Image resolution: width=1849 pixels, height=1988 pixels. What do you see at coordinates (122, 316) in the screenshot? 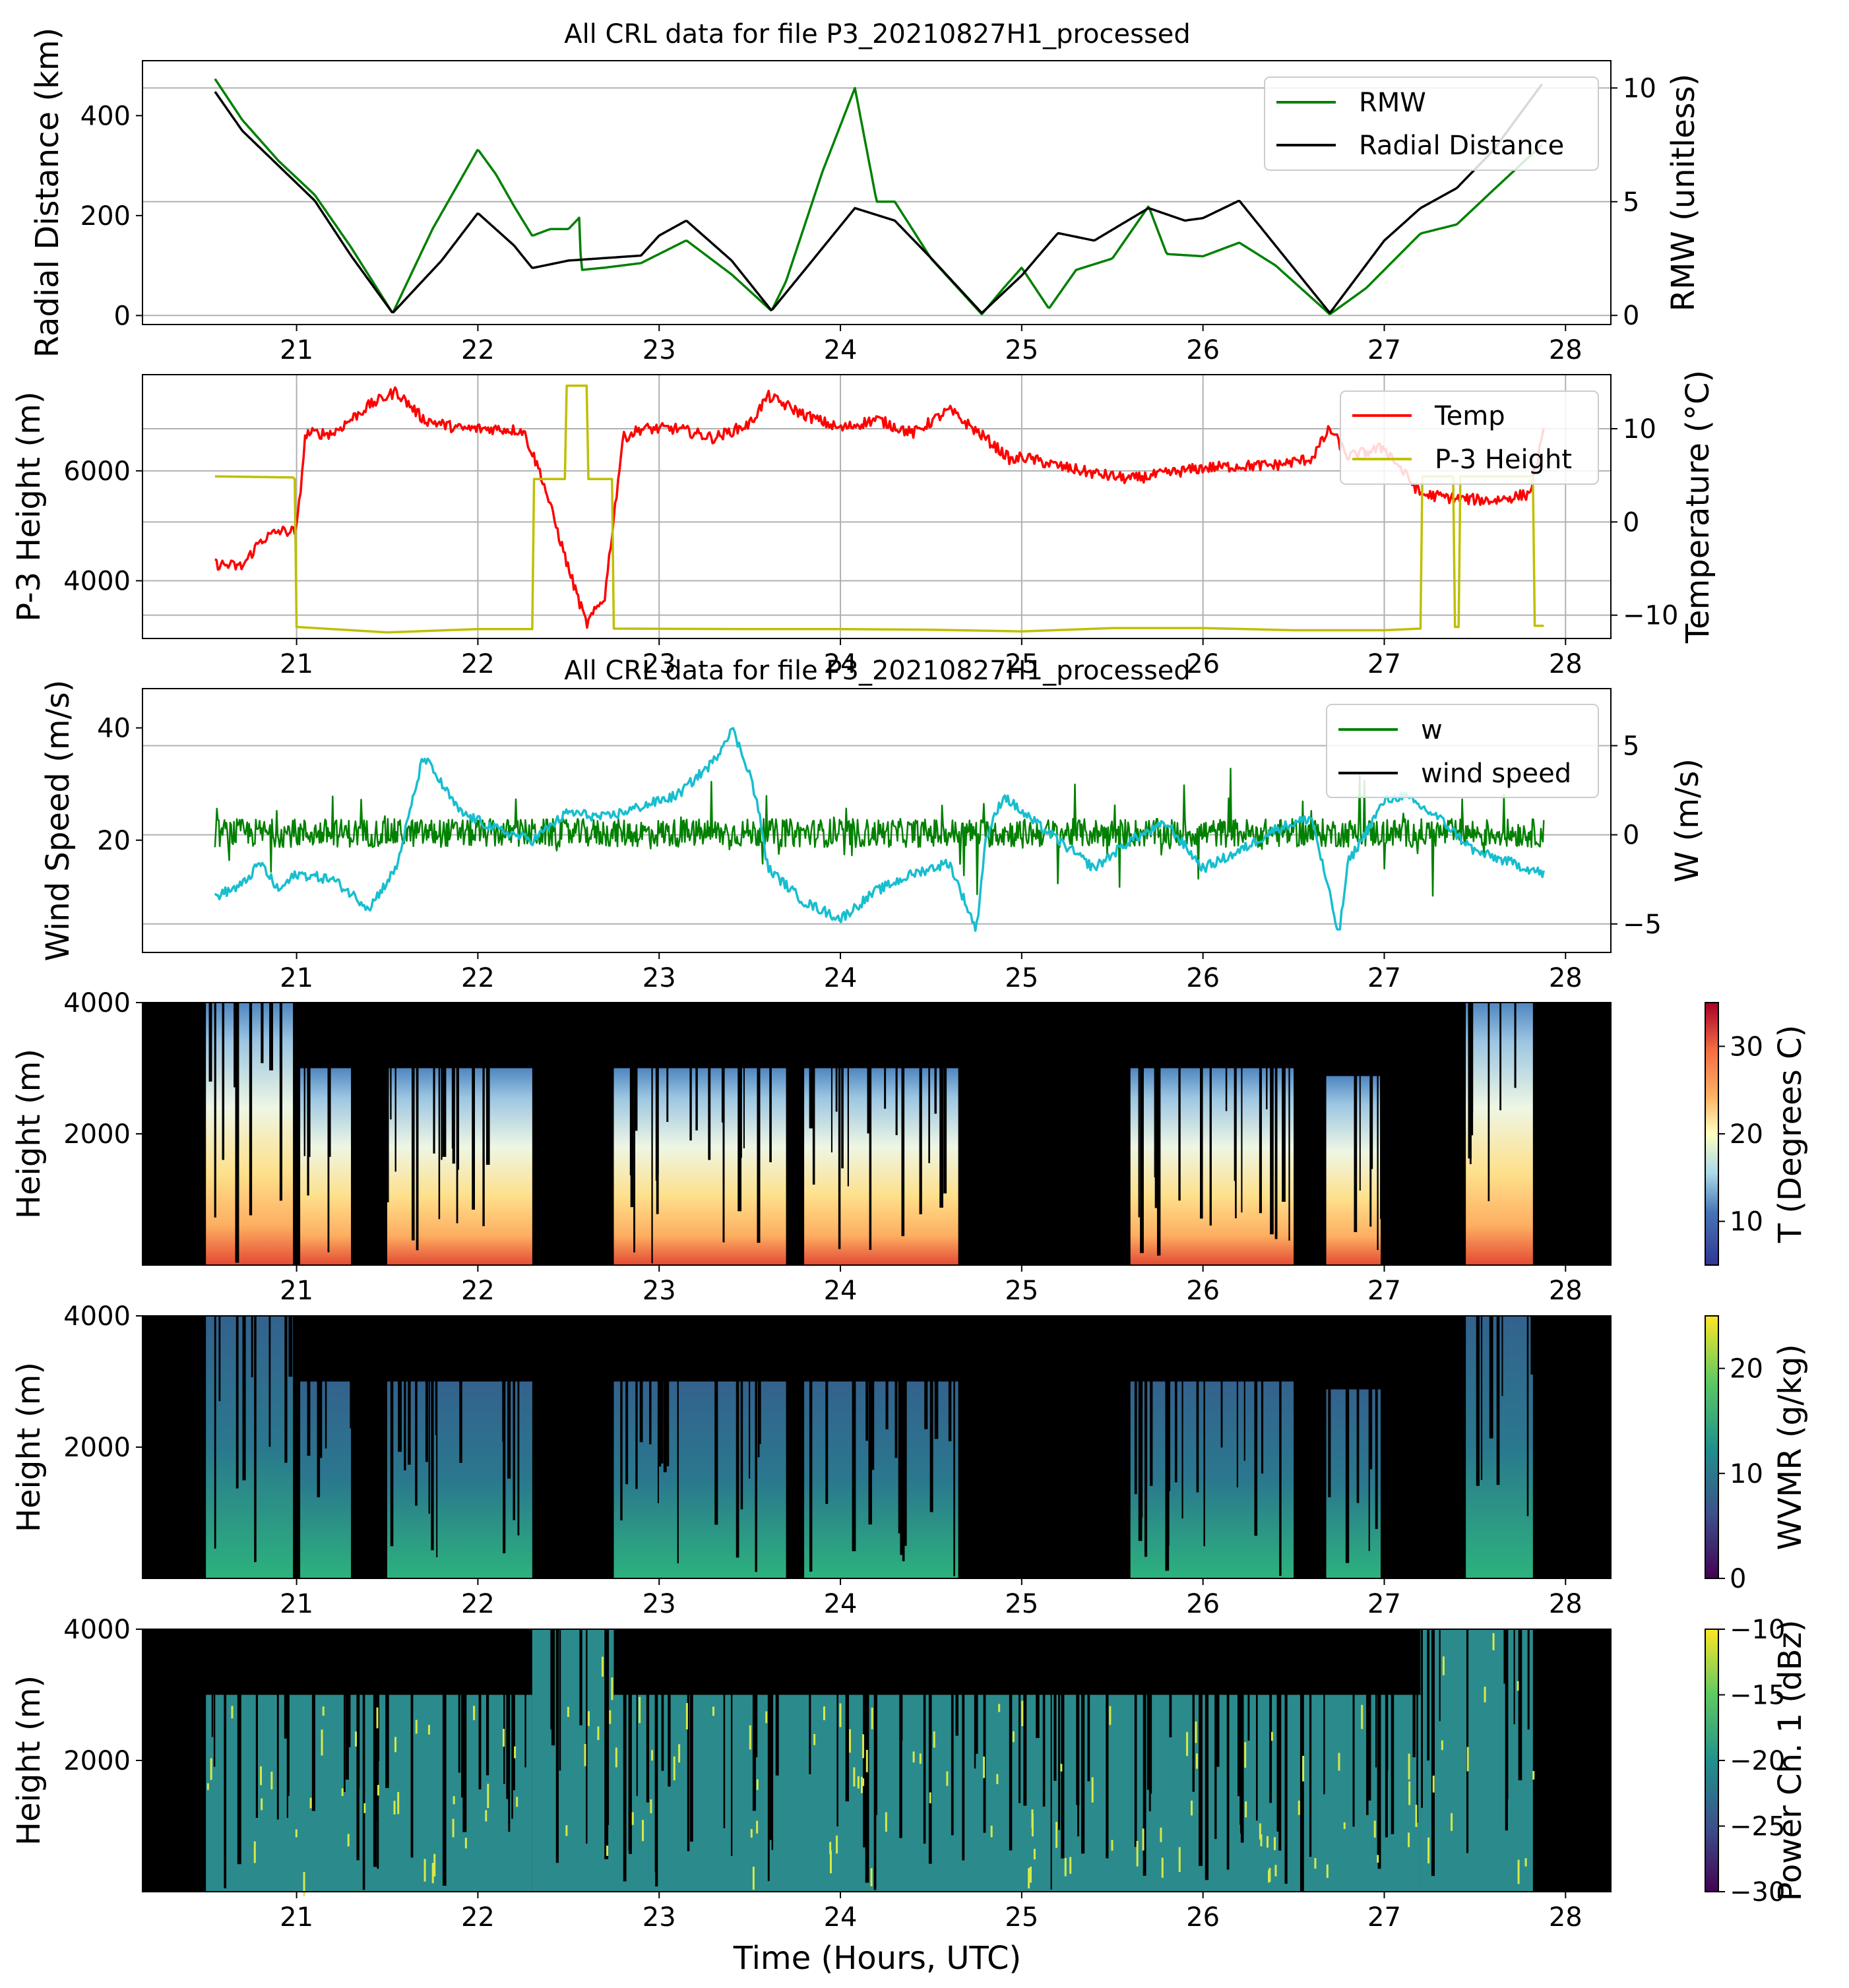
I see `left-tick-label: 0` at bounding box center [122, 316].